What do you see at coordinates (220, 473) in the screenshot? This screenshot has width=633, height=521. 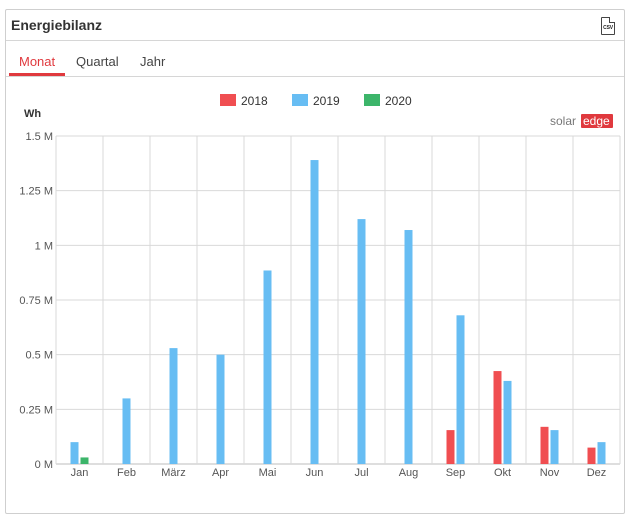 I see `x-tick-label: Apr` at bounding box center [220, 473].